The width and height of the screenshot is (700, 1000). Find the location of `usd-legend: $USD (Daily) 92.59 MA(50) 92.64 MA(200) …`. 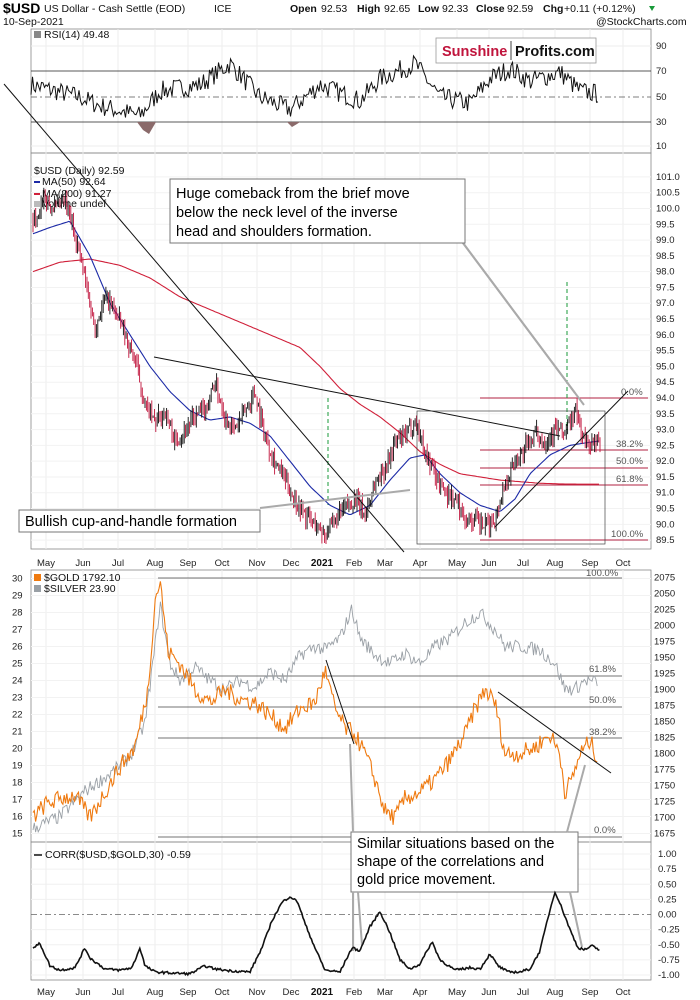

usd-legend: $USD (Daily) 92.59 MA(50) 92.64 MA(200) … is located at coordinates (79, 187).